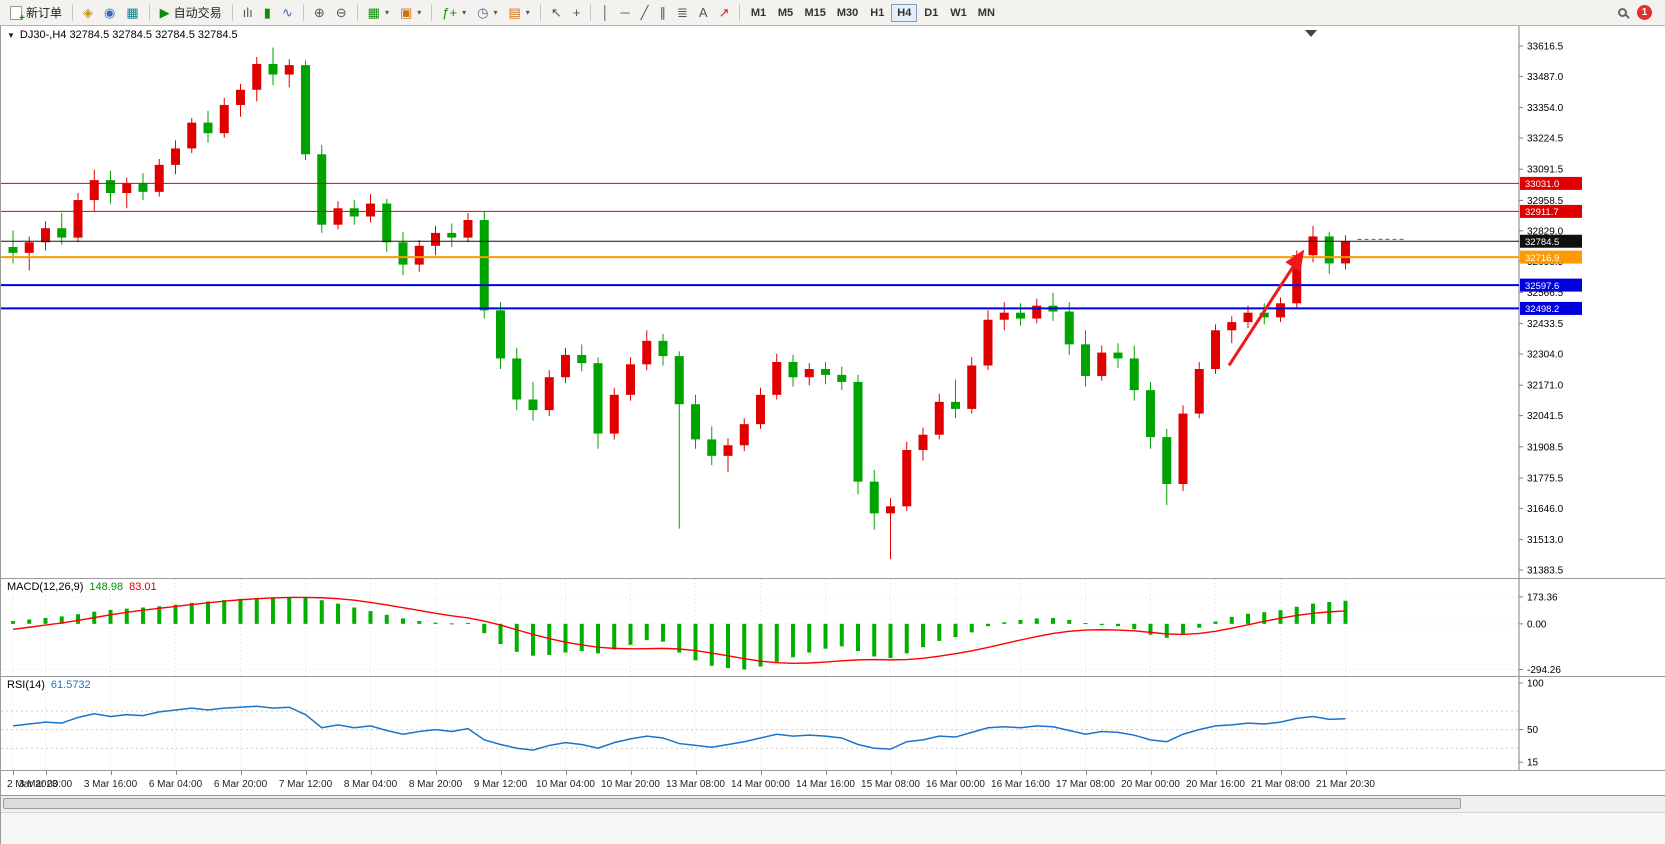 Image resolution: width=1665 pixels, height=844 pixels. I want to click on new-order-button: 新订单, so click(36, 13).